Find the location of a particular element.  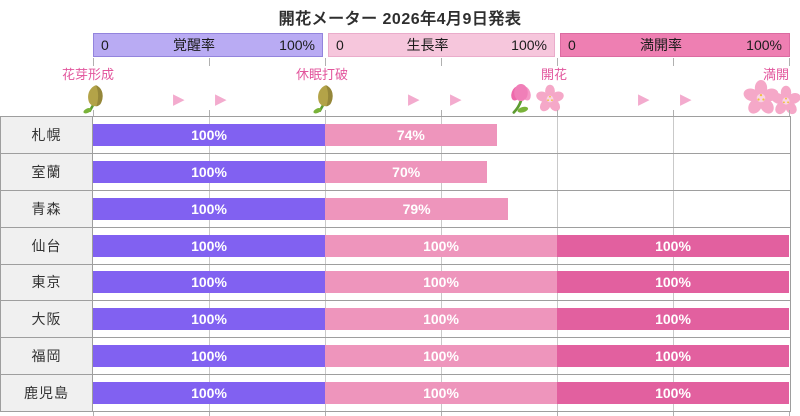

city-label: 仙台 is located at coordinates (46, 245).